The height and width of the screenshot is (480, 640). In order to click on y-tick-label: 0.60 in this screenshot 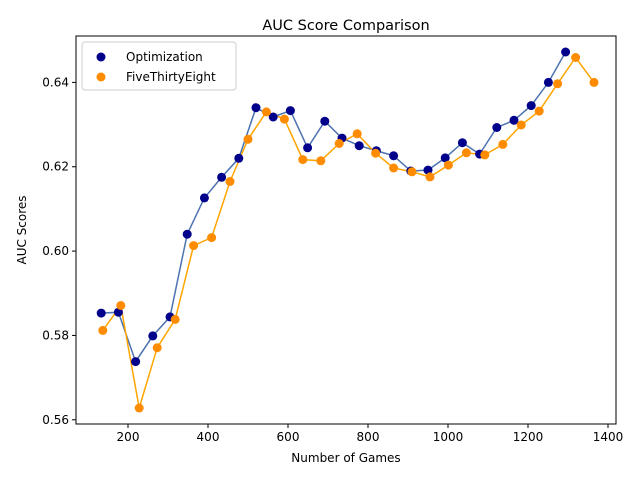, I will do `click(55, 251)`.